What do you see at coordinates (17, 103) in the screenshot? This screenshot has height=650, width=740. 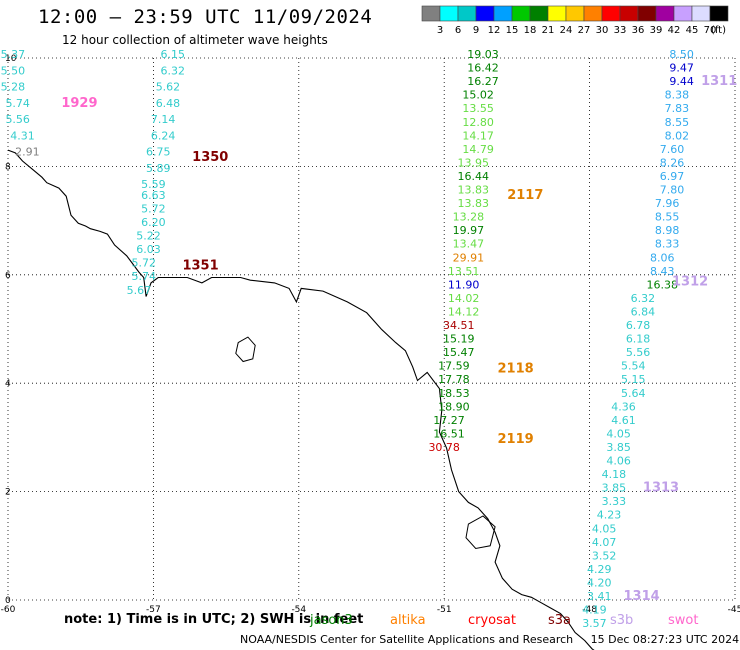 I see `wave-height-value: 5.74` at bounding box center [17, 103].